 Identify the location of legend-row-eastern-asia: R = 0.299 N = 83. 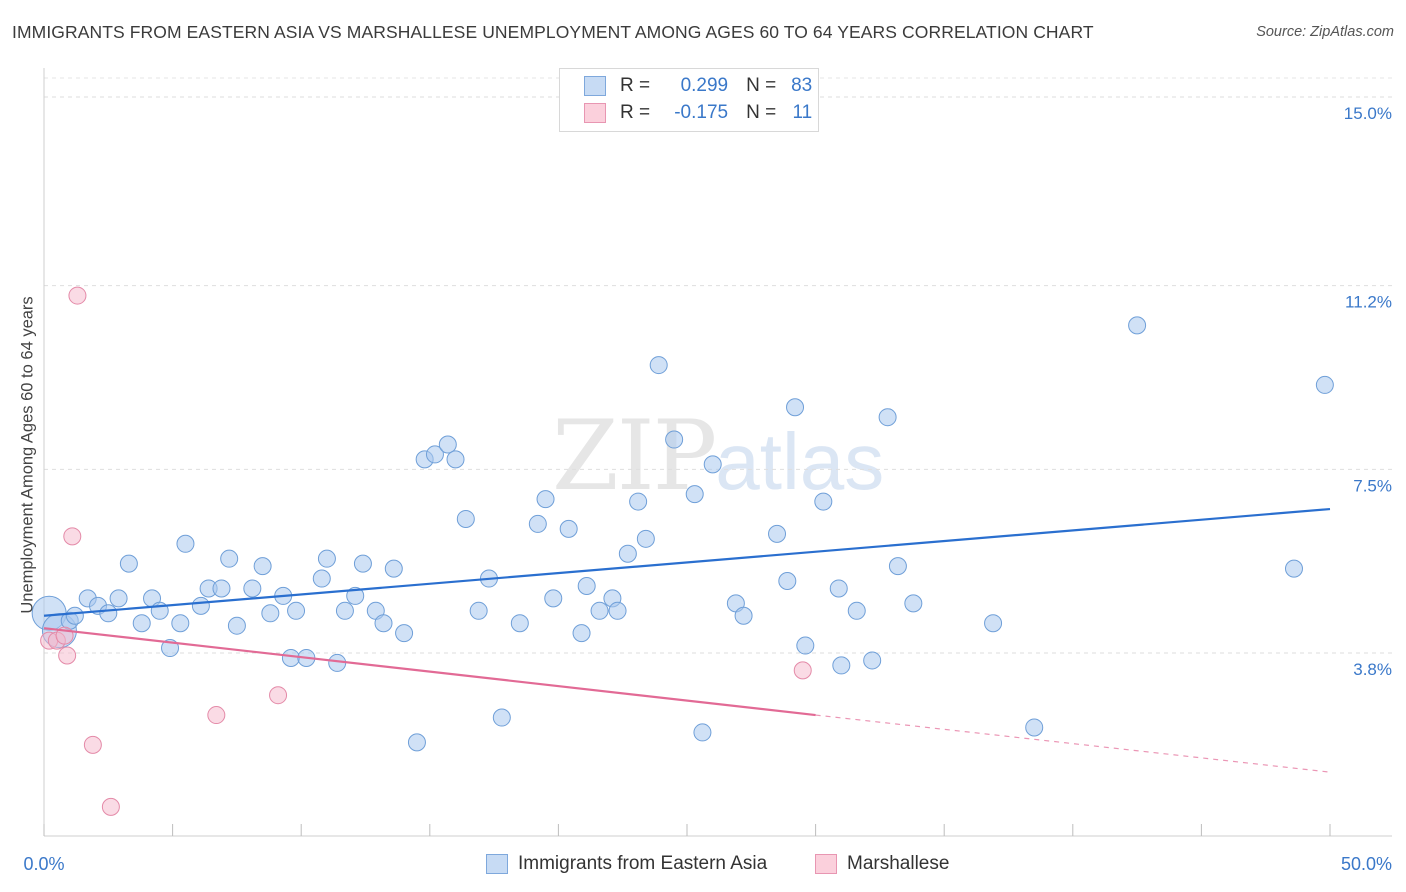
(698, 86).